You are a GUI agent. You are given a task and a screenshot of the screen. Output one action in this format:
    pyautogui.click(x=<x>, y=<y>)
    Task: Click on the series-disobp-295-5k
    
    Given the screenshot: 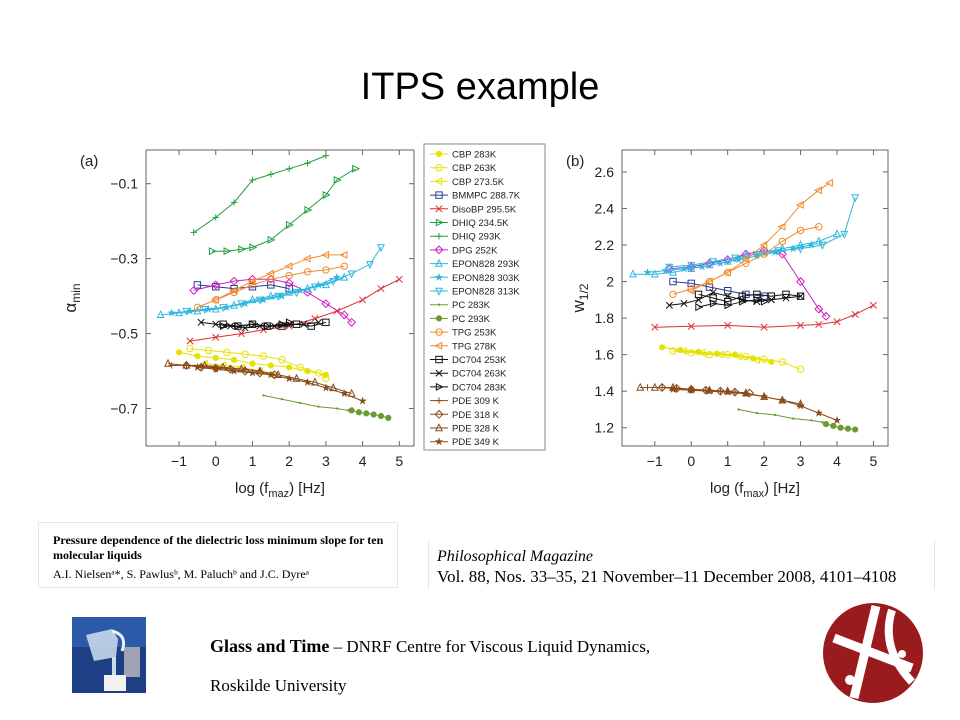 What is the action you would take?
    pyautogui.click(x=764, y=316)
    